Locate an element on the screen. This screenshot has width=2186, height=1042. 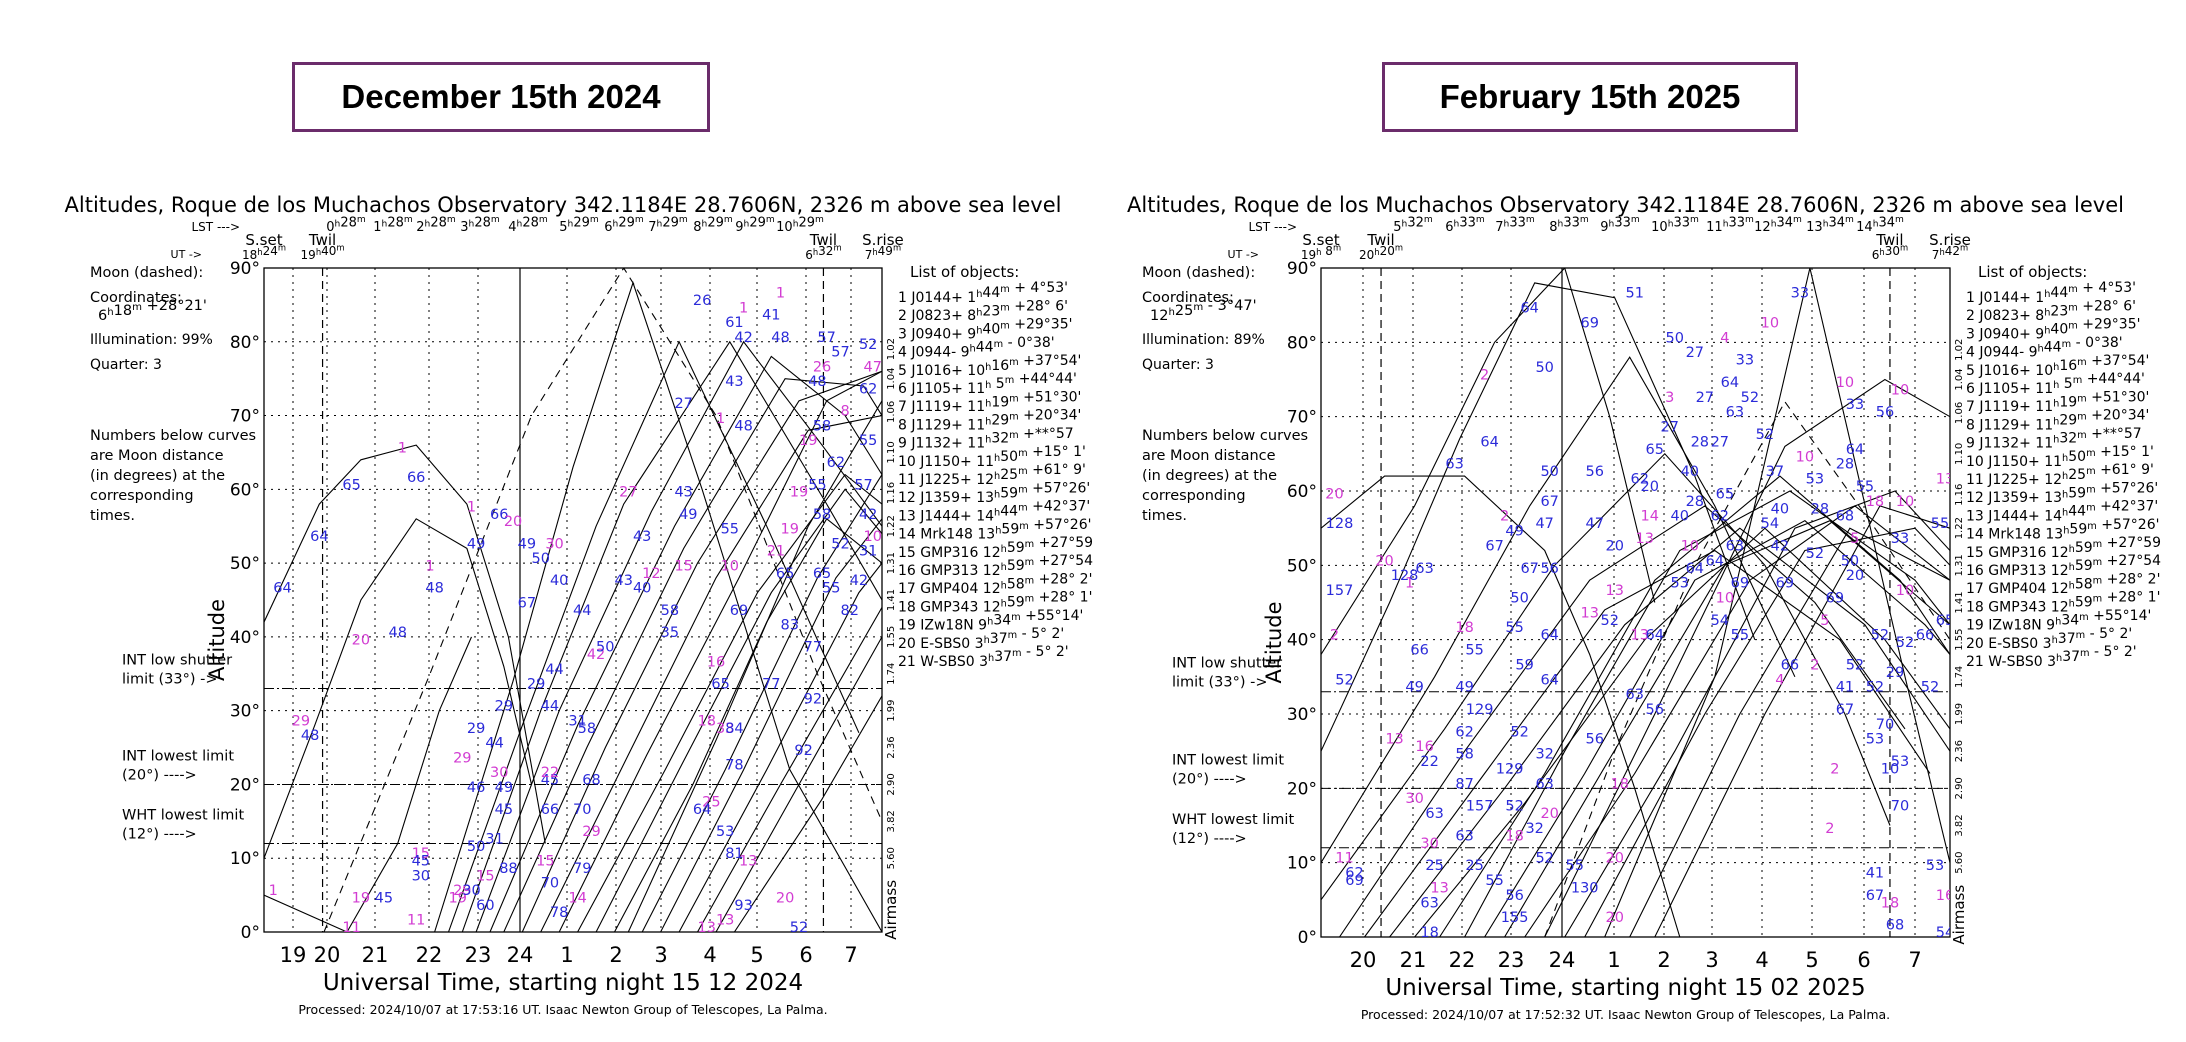
limit-label: INT low shutter is located at coordinates (177, 661).